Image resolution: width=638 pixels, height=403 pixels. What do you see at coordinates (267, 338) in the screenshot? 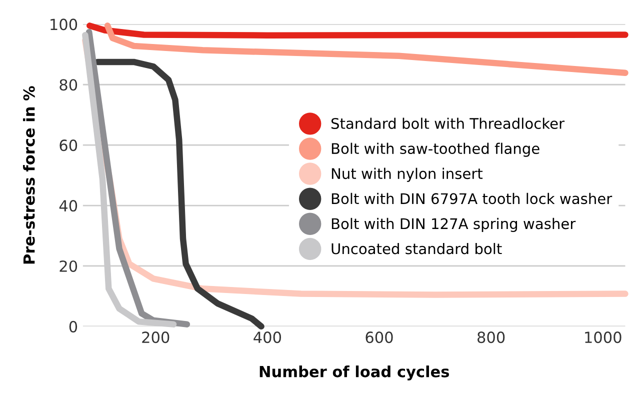
I see `x-tick-label: 400` at bounding box center [267, 338].